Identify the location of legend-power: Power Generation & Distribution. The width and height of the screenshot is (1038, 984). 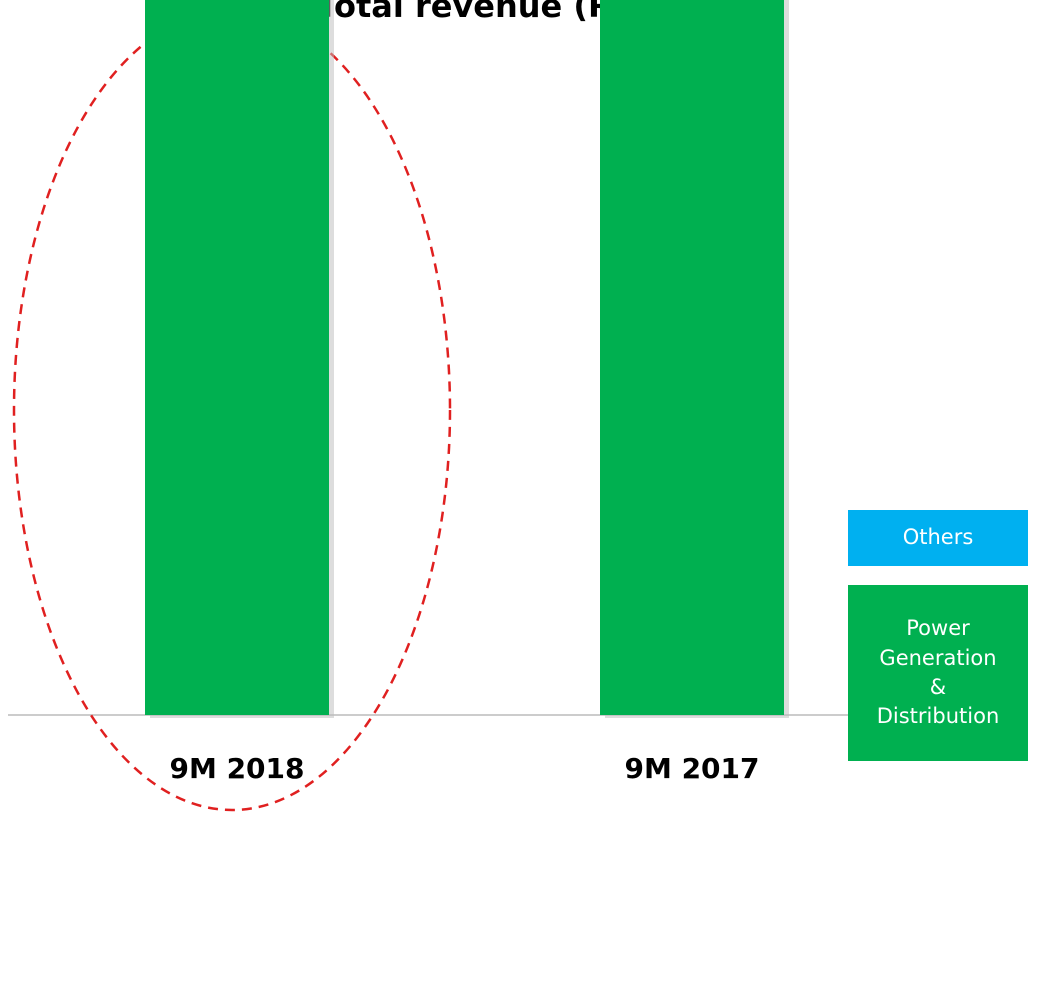
(938, 673).